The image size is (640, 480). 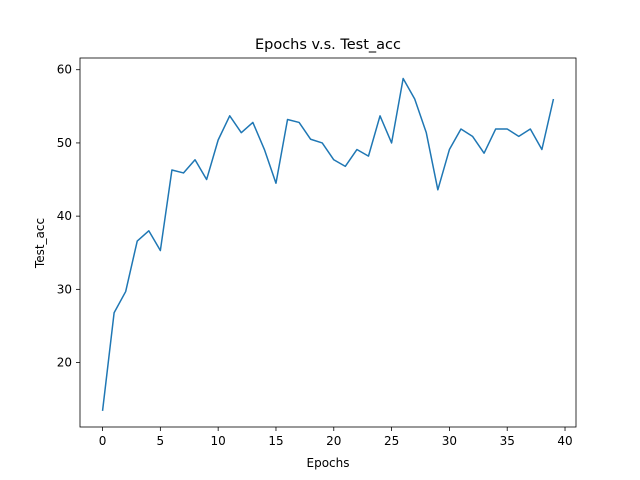 I want to click on x-tick-label: 5, so click(x=161, y=441).